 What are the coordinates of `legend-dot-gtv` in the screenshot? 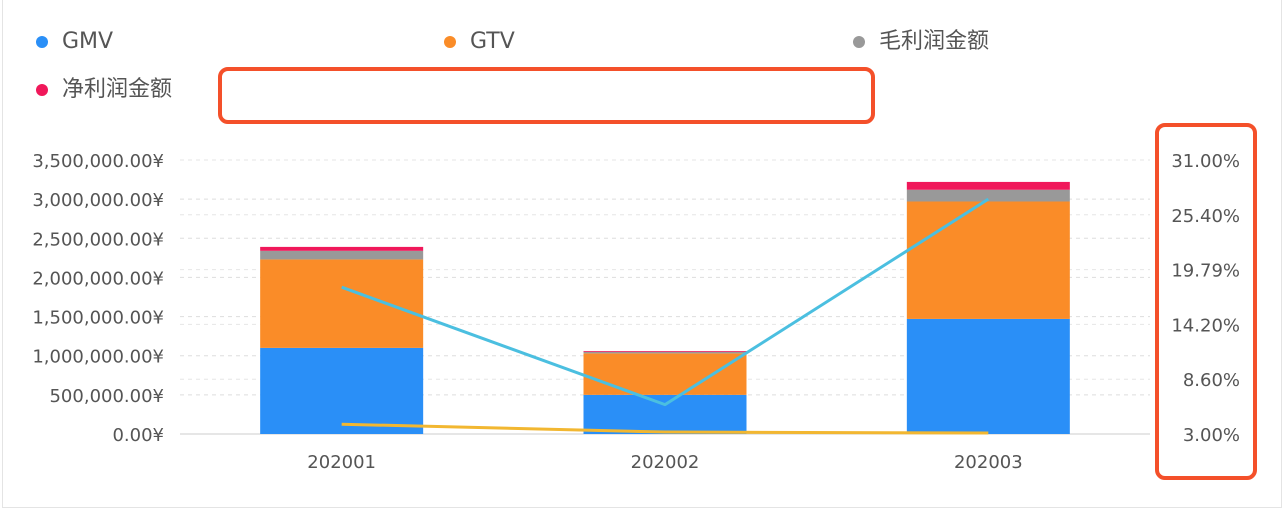 It's located at (450, 42).